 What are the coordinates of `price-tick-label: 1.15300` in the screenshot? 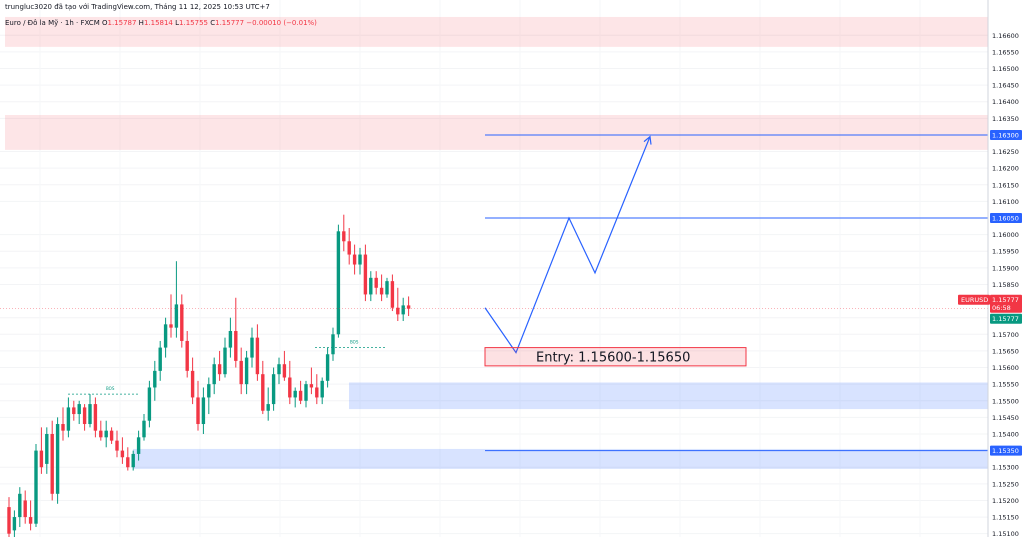 It's located at (1005, 468).